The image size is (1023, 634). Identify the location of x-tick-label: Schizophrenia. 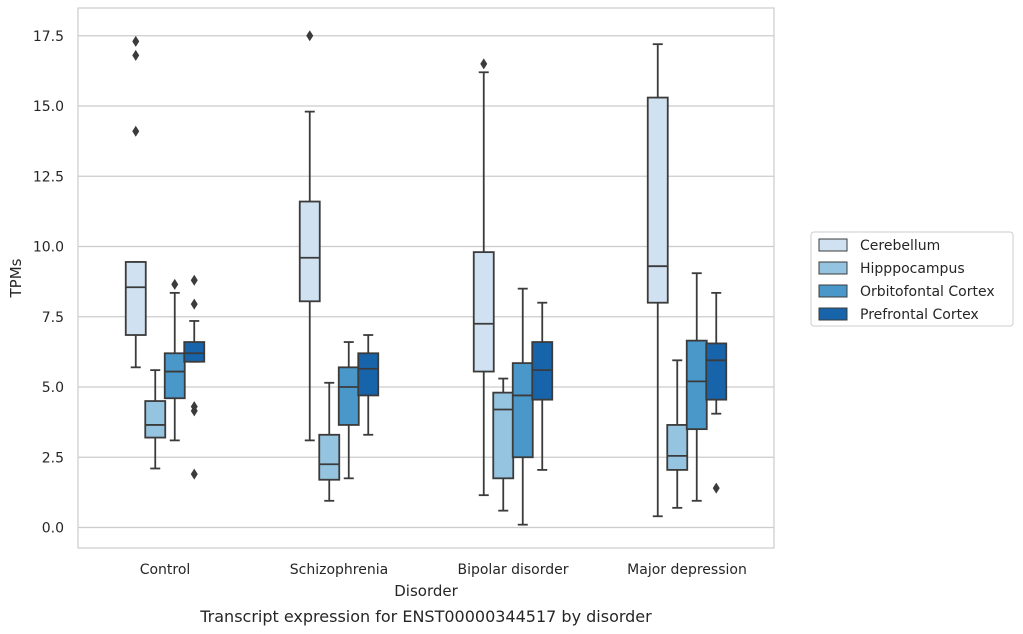
(339, 570).